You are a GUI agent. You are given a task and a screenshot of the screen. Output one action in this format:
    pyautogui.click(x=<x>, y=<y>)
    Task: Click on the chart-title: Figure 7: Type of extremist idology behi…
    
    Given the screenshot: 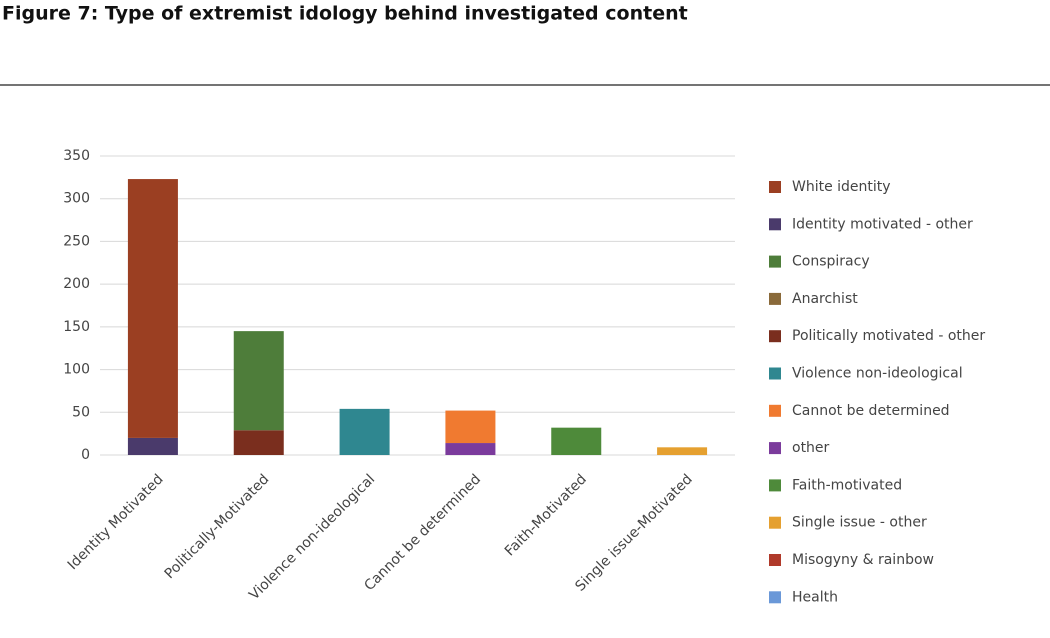 What is the action you would take?
    pyautogui.click(x=345, y=14)
    